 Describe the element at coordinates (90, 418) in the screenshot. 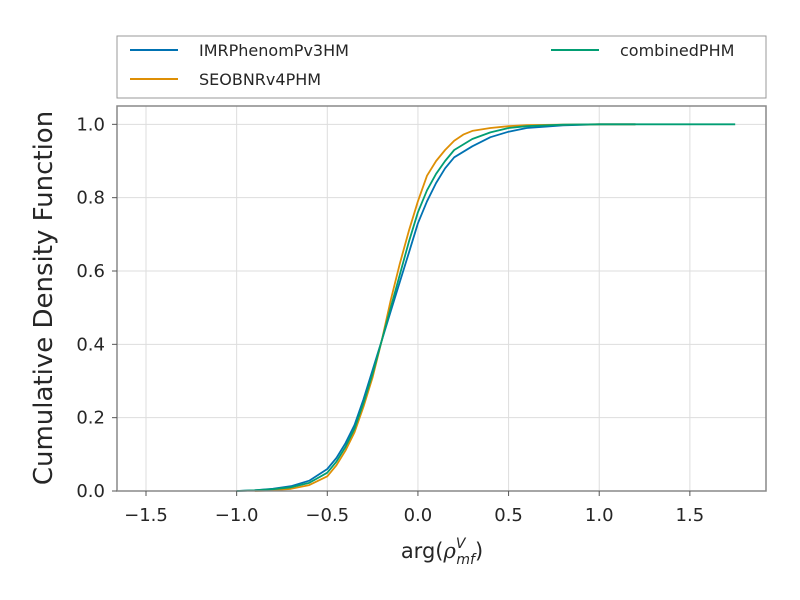

I see `y-tick-label: 0.2` at that location.